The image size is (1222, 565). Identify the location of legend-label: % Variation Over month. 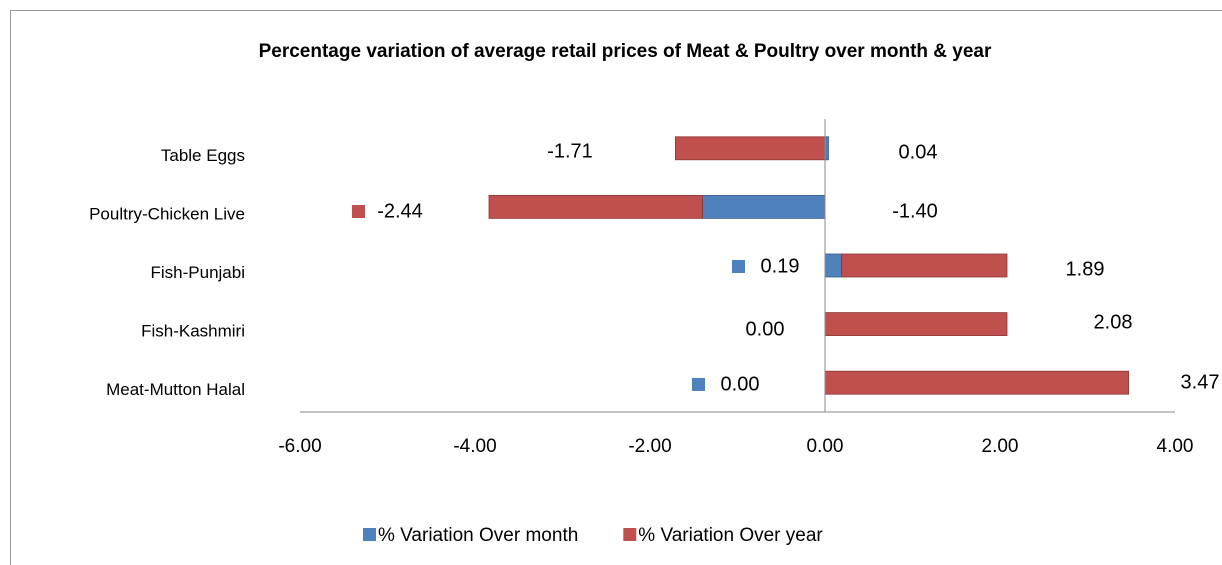
(478, 535).